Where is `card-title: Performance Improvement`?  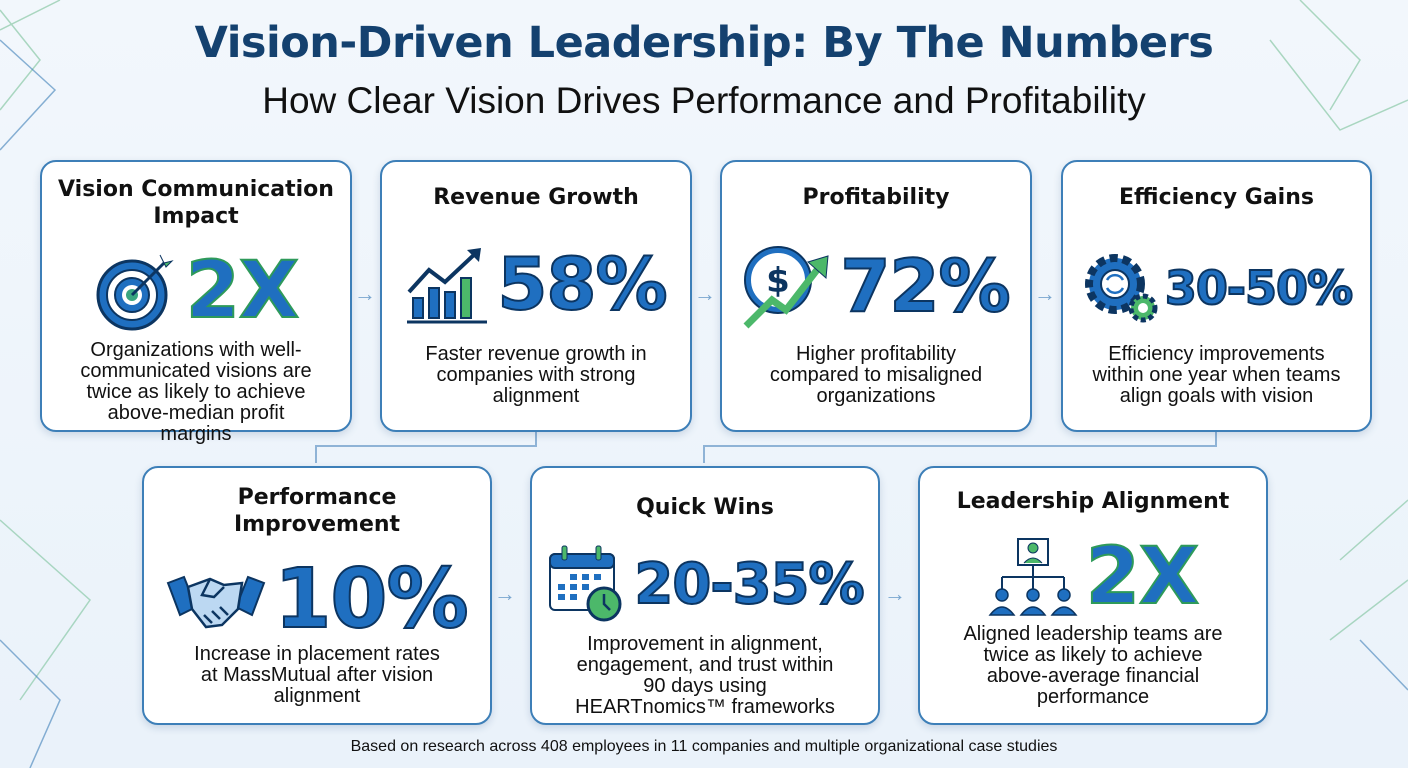
card-title: Performance Improvement is located at coordinates (317, 511).